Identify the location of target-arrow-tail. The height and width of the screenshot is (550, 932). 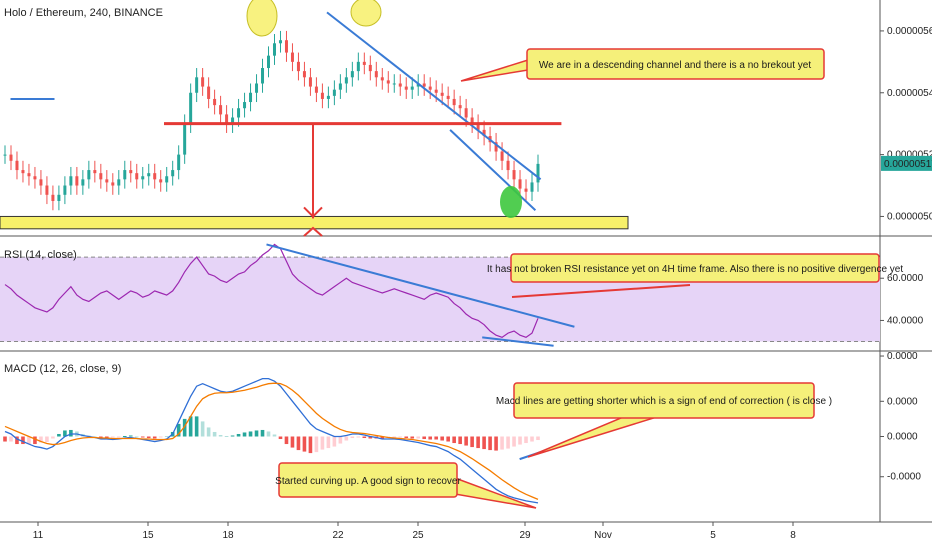
(313, 231).